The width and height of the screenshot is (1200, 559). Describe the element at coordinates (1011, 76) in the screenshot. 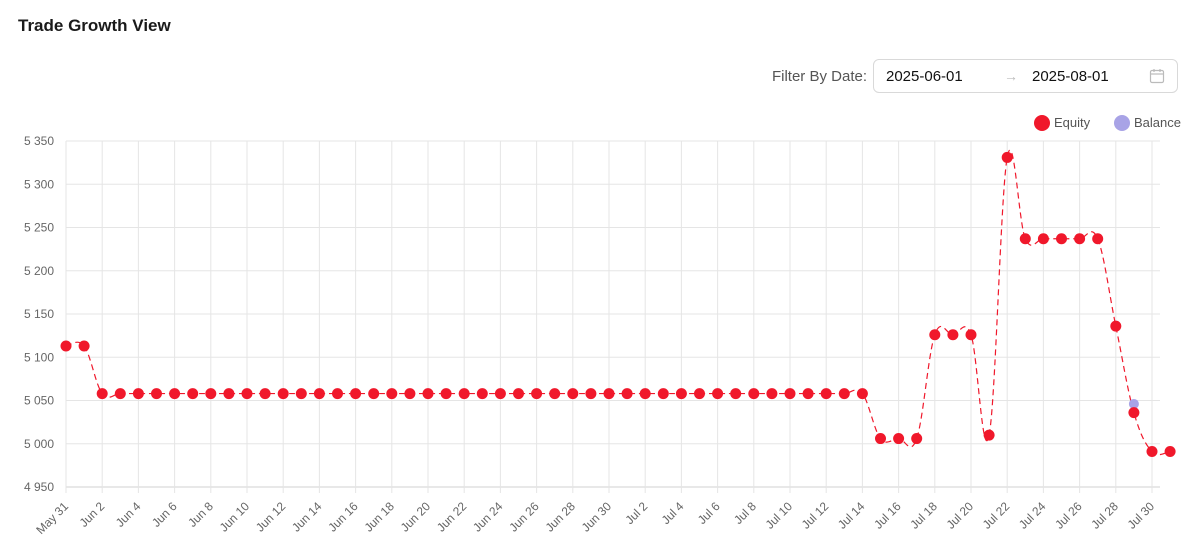

I see `arrow-right-icon: →` at that location.